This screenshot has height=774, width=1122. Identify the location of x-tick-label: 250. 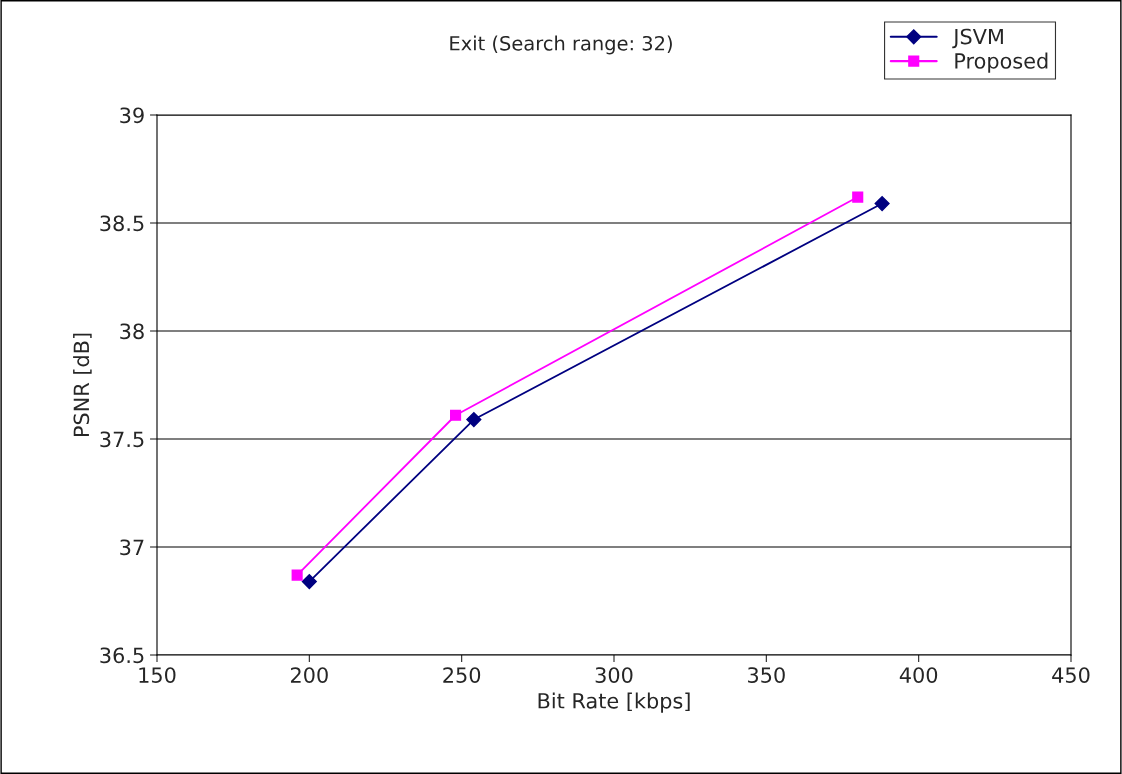
(462, 675).